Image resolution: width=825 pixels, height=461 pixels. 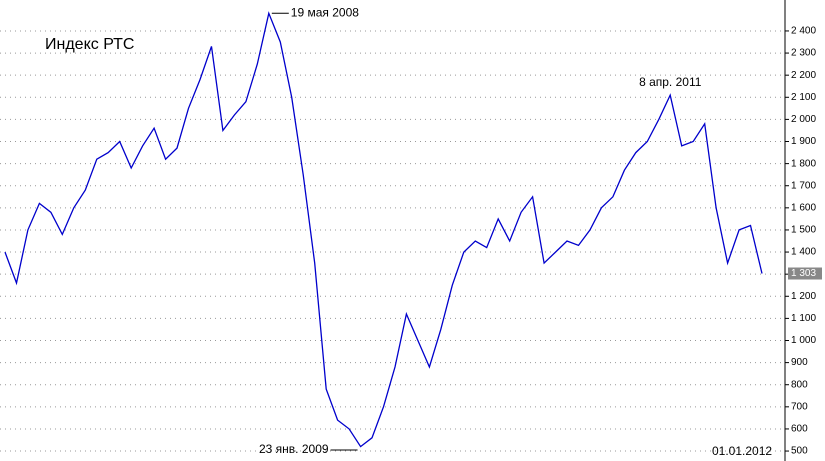 I want to click on y-tick-label: 1 900, so click(x=803, y=141).